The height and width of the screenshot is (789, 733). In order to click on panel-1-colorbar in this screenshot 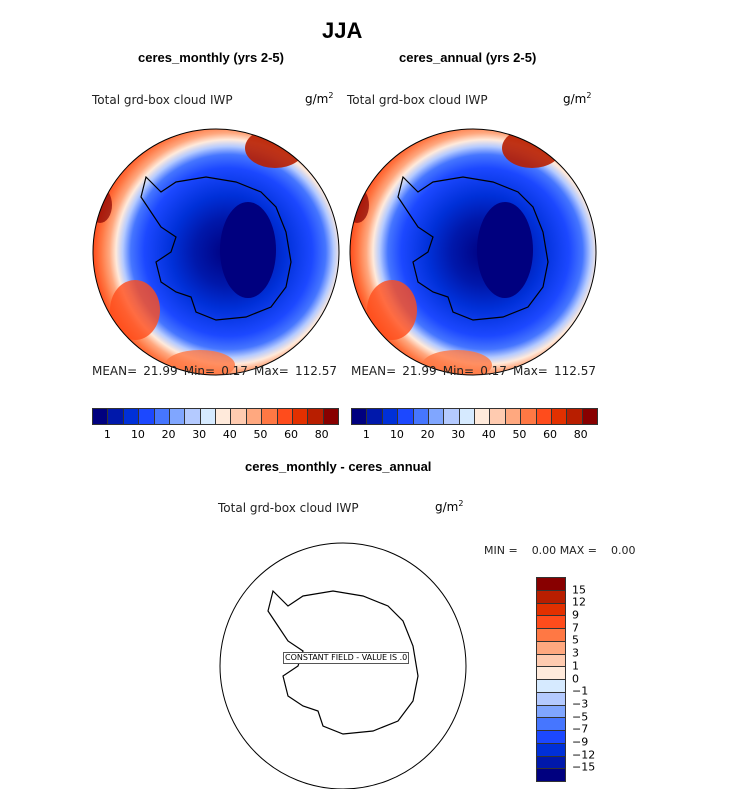, I will do `click(215, 416)`.